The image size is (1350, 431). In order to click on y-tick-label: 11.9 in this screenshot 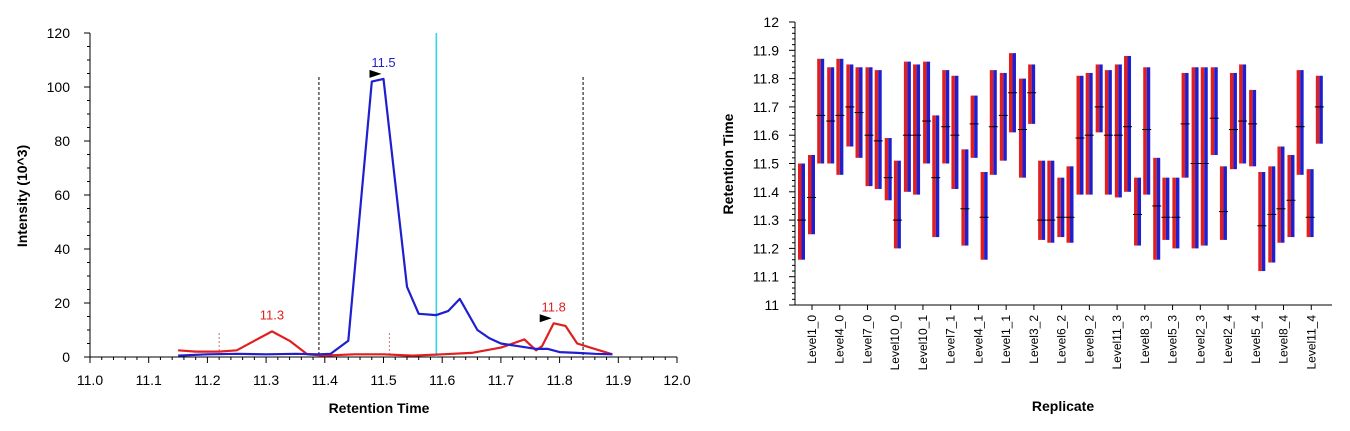, I will do `click(766, 50)`.